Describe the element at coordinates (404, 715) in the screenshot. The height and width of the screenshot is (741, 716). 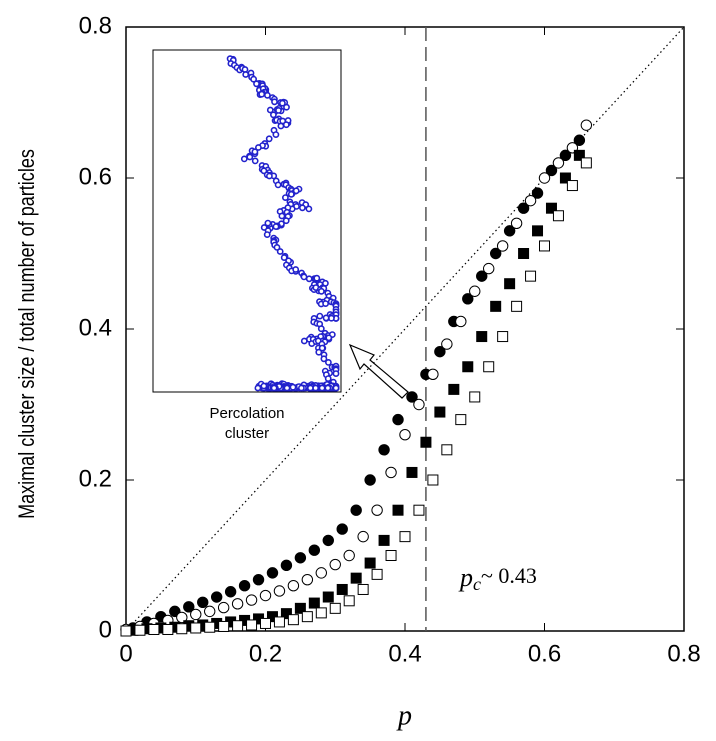
I see `x-axis-label: p` at that location.